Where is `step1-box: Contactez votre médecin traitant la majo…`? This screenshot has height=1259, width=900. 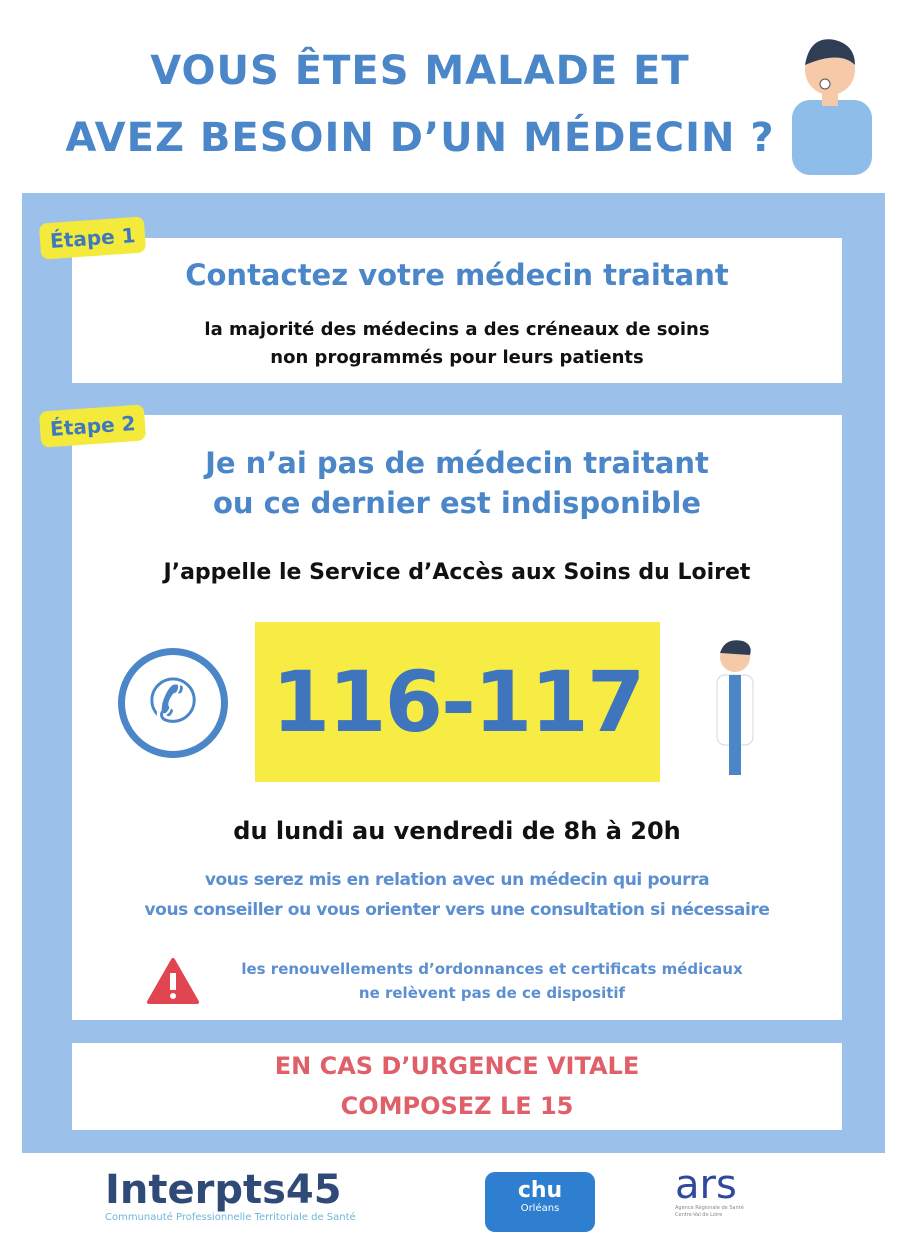
step1-box: Contactez votre médecin traitant la majo… is located at coordinates (457, 310).